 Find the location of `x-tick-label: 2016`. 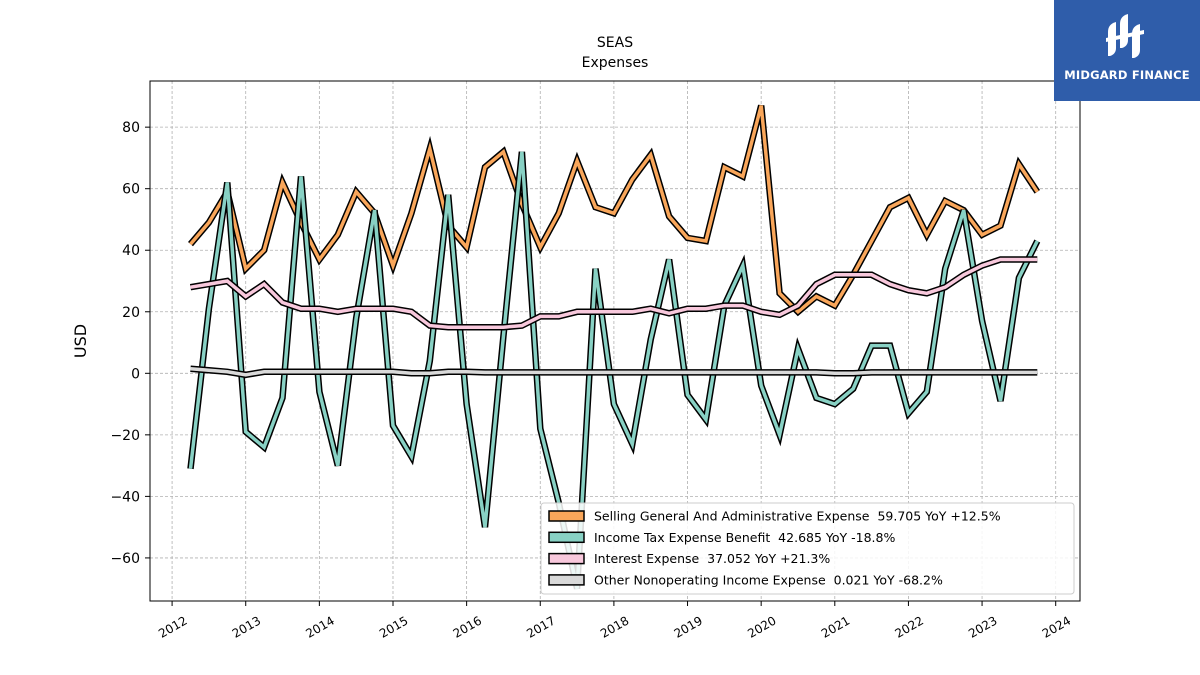

x-tick-label: 2016 is located at coordinates (467, 626).